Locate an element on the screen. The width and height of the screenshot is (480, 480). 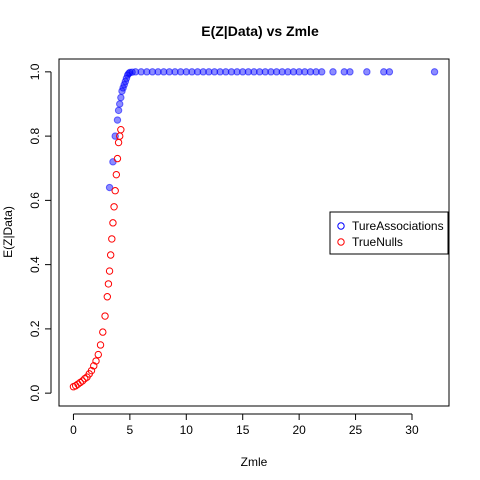
legend-label-true-nulls: TrueNulls is located at coordinates (377, 242).